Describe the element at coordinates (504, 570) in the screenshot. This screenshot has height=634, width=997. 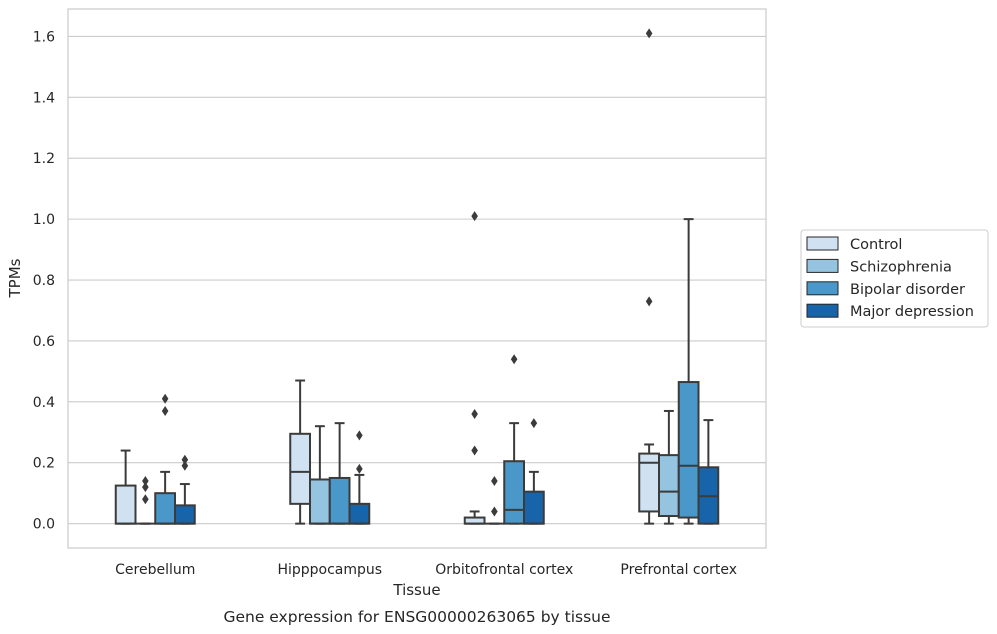
I see `x-tick-label: Orbitofrontal cortex` at that location.